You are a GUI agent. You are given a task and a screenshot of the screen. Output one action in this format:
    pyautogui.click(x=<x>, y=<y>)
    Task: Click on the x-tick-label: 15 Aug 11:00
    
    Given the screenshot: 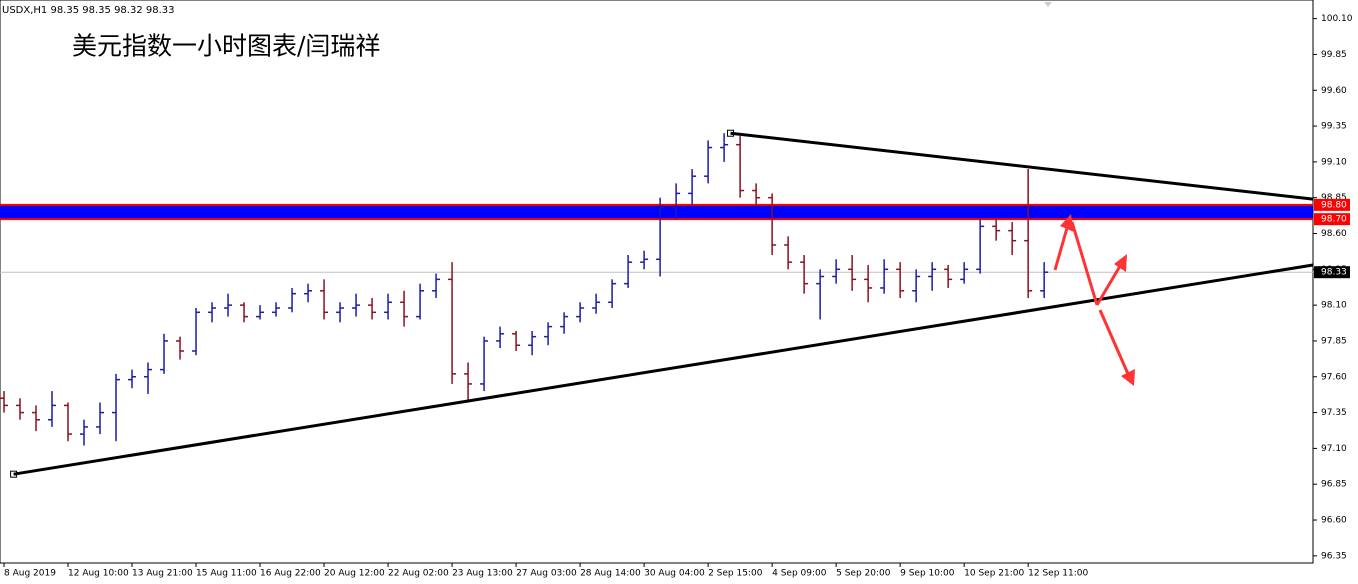 What is the action you would take?
    pyautogui.click(x=226, y=574)
    